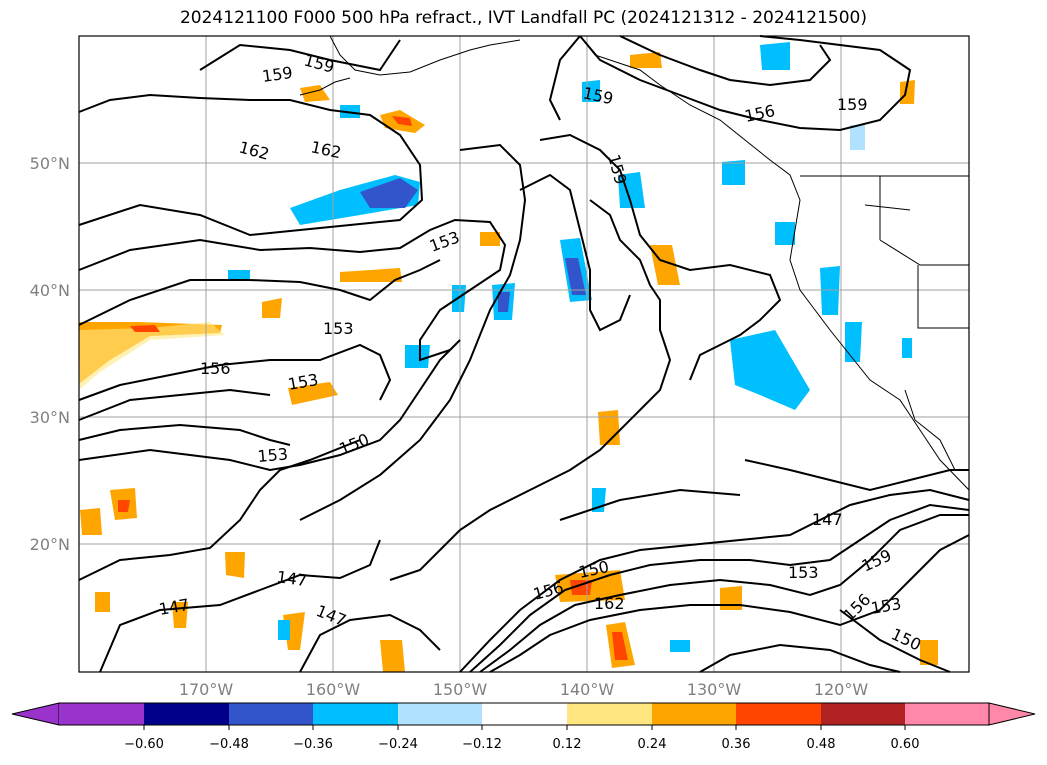 This screenshot has height=765, width=1047. Describe the element at coordinates (398, 744) in the screenshot. I see `colorbar-tick-label: −0.24` at that location.